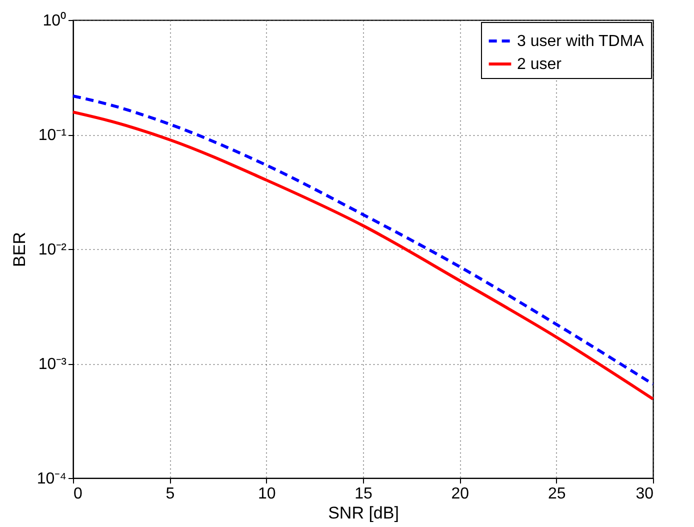 The image size is (694, 527). I want to click on x-tick-label: 20, so click(460, 494).